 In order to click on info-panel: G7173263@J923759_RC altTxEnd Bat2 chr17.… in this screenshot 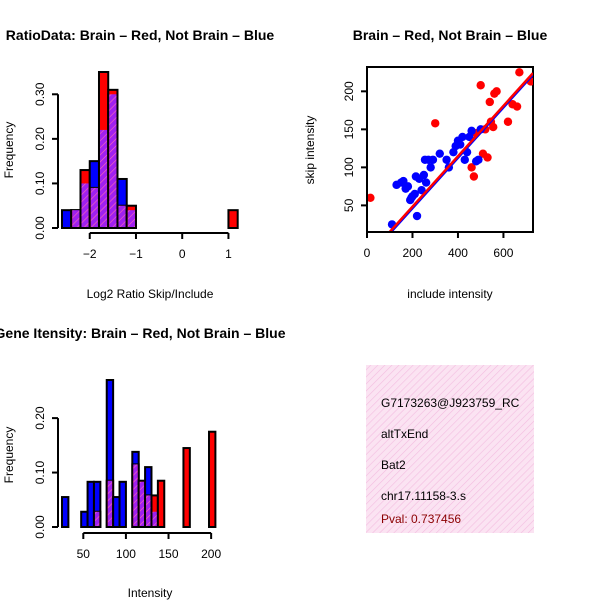, I will do `click(450, 449)`.